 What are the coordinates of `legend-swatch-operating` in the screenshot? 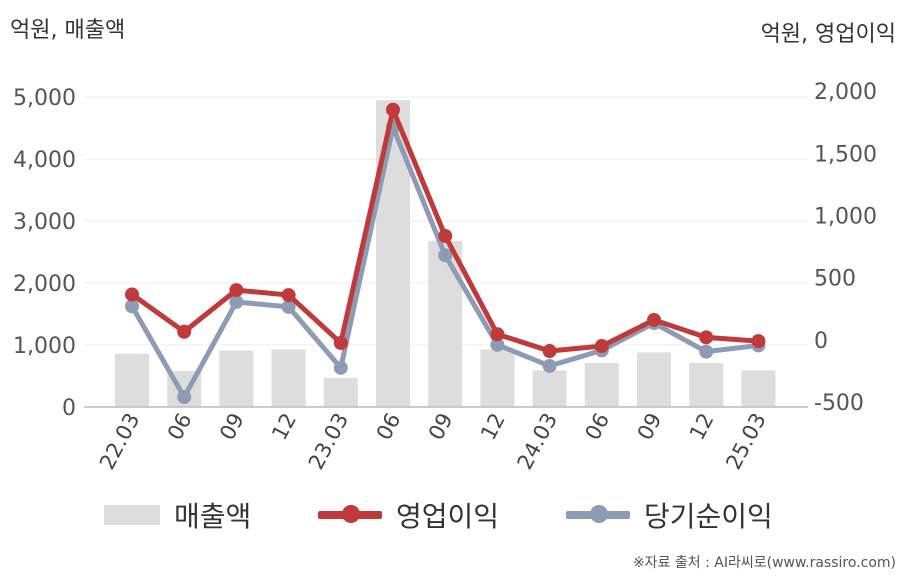 It's located at (350, 515).